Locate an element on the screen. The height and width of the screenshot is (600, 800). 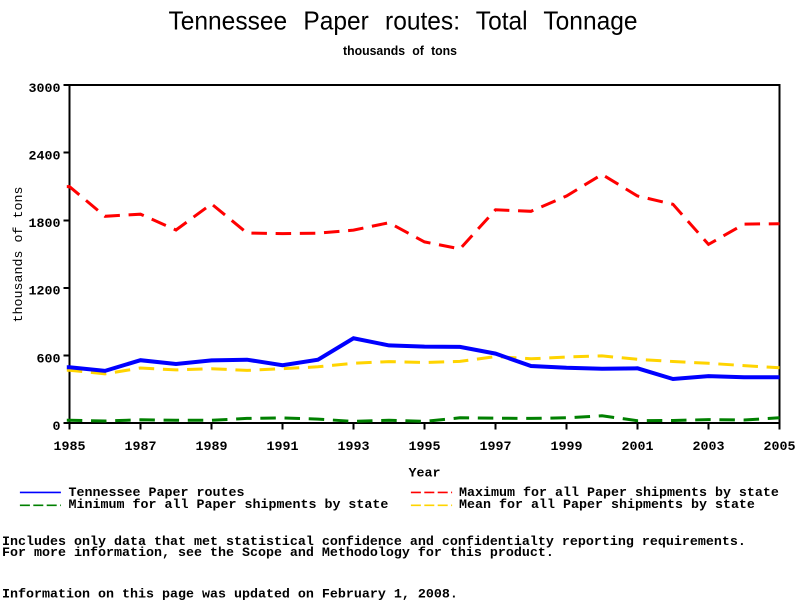
svg-text: 2005 is located at coordinates (780, 447).